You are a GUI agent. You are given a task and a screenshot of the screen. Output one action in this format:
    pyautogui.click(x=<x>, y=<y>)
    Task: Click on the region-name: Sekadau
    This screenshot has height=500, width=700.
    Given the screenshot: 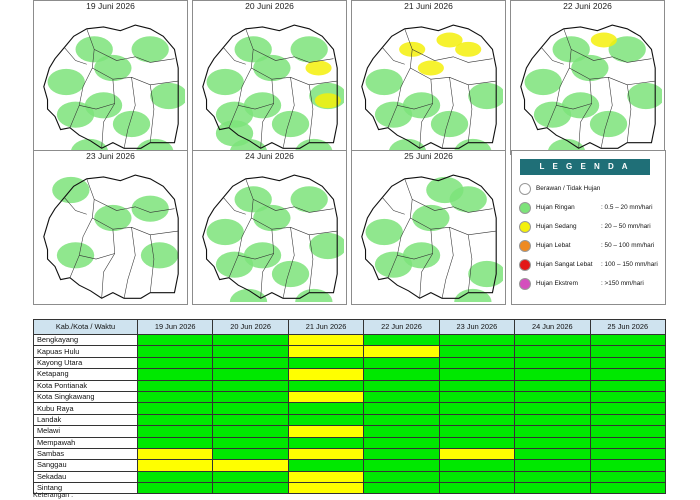 What is the action you would take?
    pyautogui.click(x=85, y=477)
    